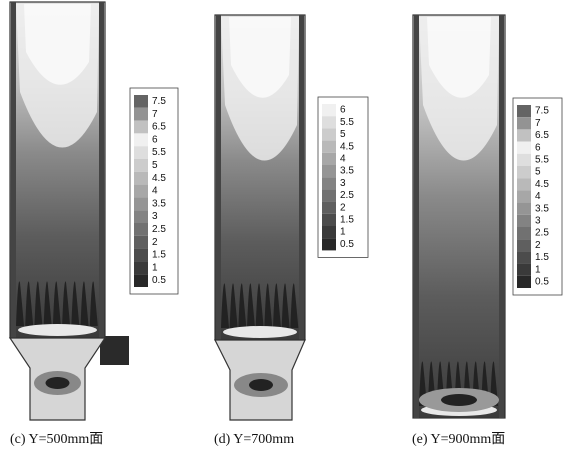 Image resolution: width=564 pixels, height=460 pixels. I want to click on caption: (d) Y=700mm, so click(254, 439).